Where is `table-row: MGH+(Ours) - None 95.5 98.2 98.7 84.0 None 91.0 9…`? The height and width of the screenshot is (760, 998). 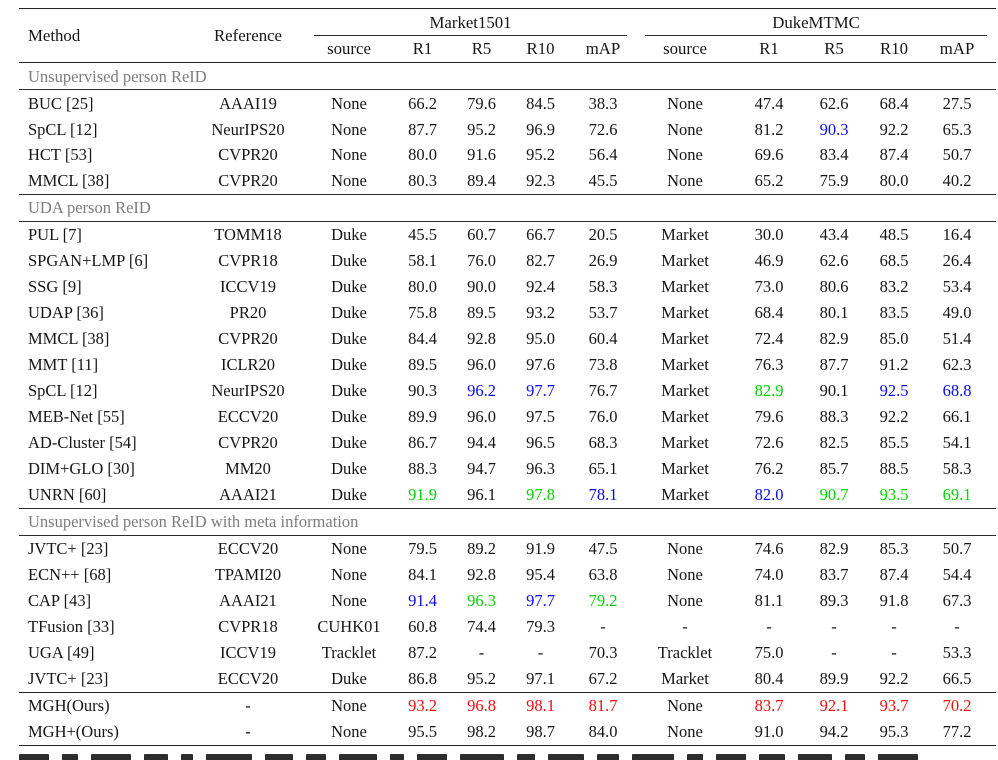
table-row: MGH+(Ours) - None 95.5 98.2 98.7 84.0 None 91.0 9… is located at coordinates (507, 732).